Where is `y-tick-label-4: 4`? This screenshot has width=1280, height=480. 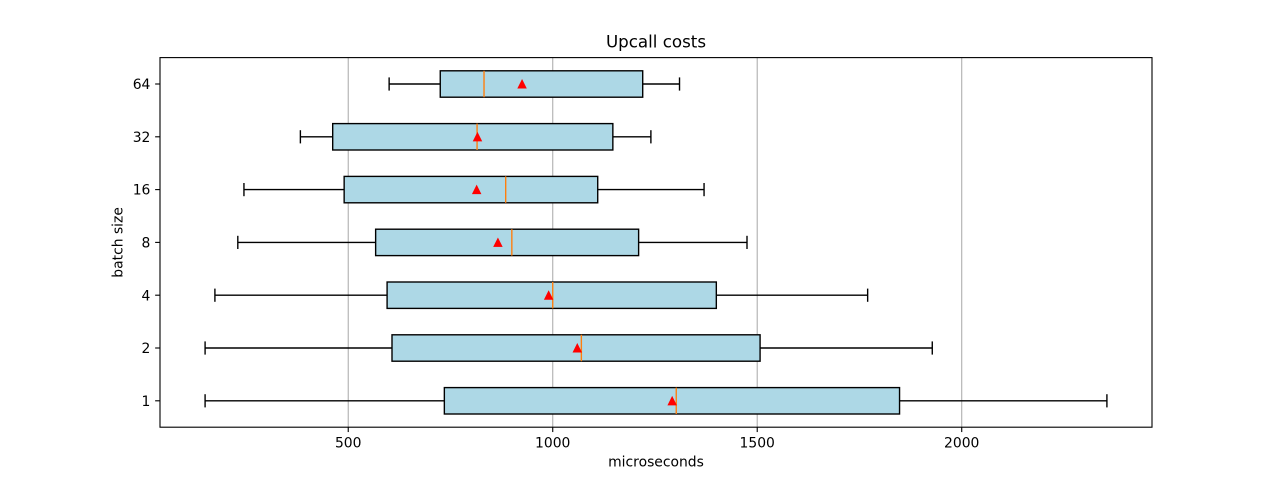
y-tick-label-4: 4 is located at coordinates (146, 296).